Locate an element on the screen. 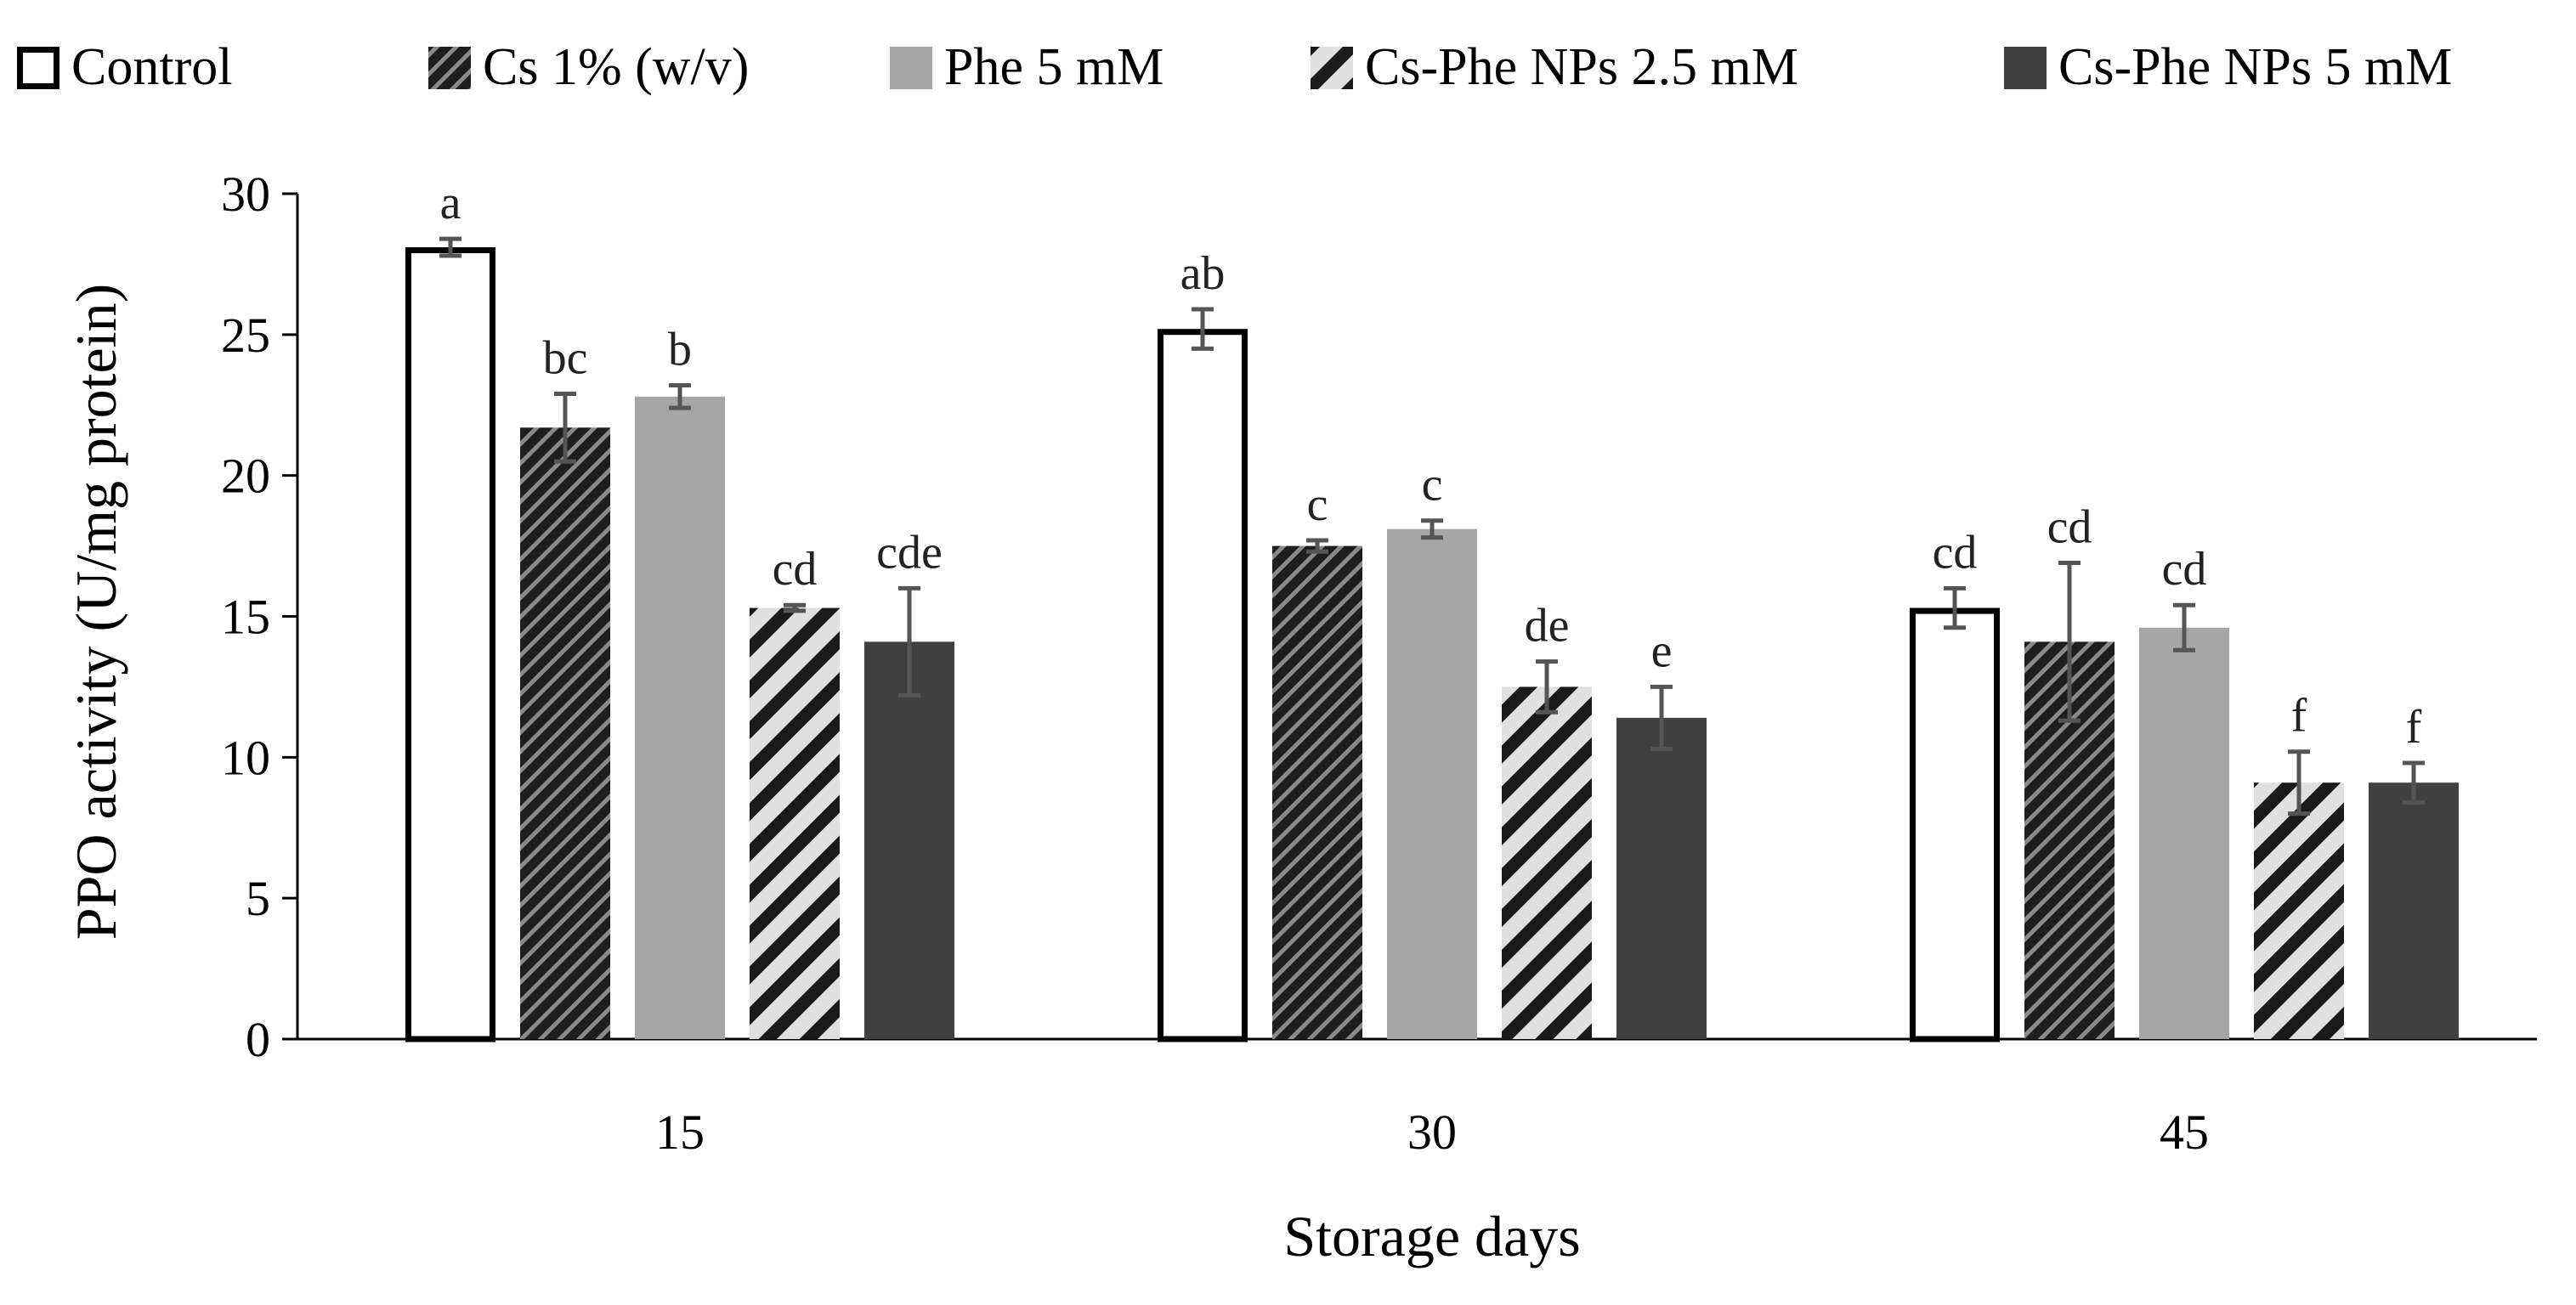 The image size is (2576, 1305). significance-label: bc is located at coordinates (565, 357).